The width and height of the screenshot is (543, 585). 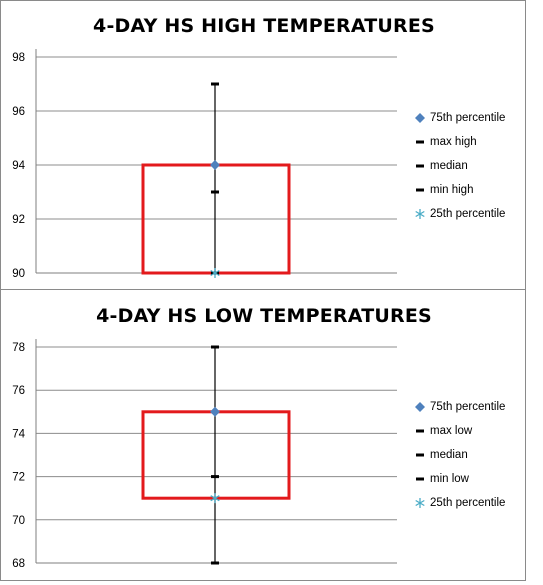 I want to click on y-tick-label: 68, so click(x=18, y=564).